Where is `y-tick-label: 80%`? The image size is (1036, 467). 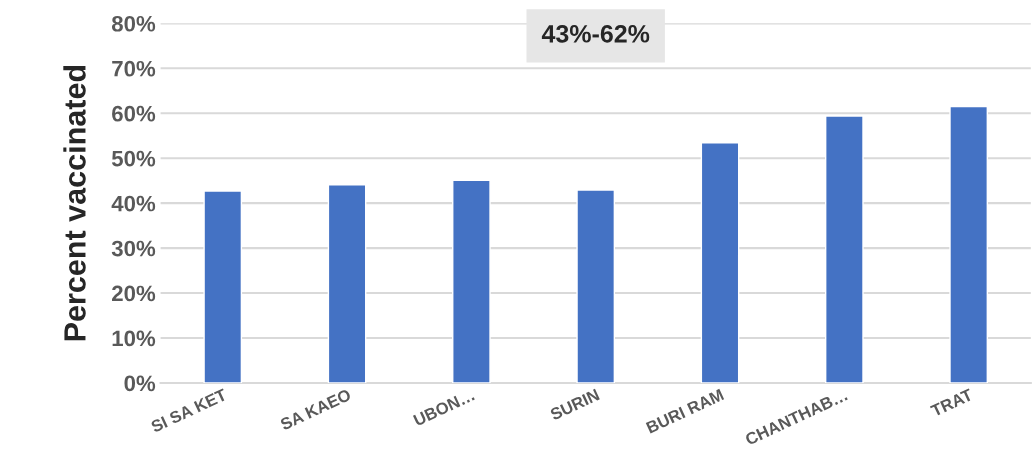 y-tick-label: 80% is located at coordinates (133, 23).